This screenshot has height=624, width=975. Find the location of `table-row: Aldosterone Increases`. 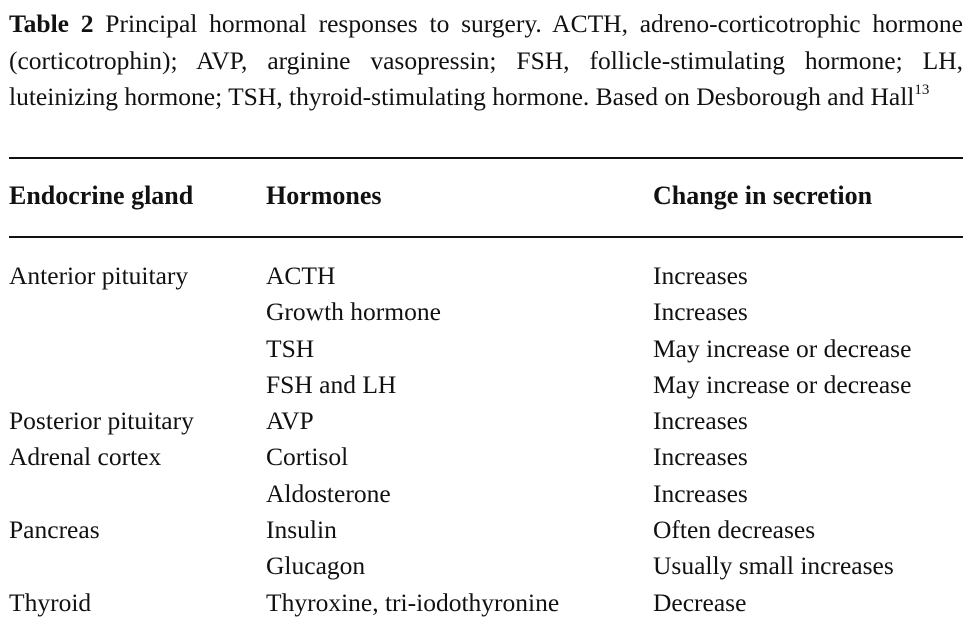

table-row: Aldosterone Increases is located at coordinates (487, 494).